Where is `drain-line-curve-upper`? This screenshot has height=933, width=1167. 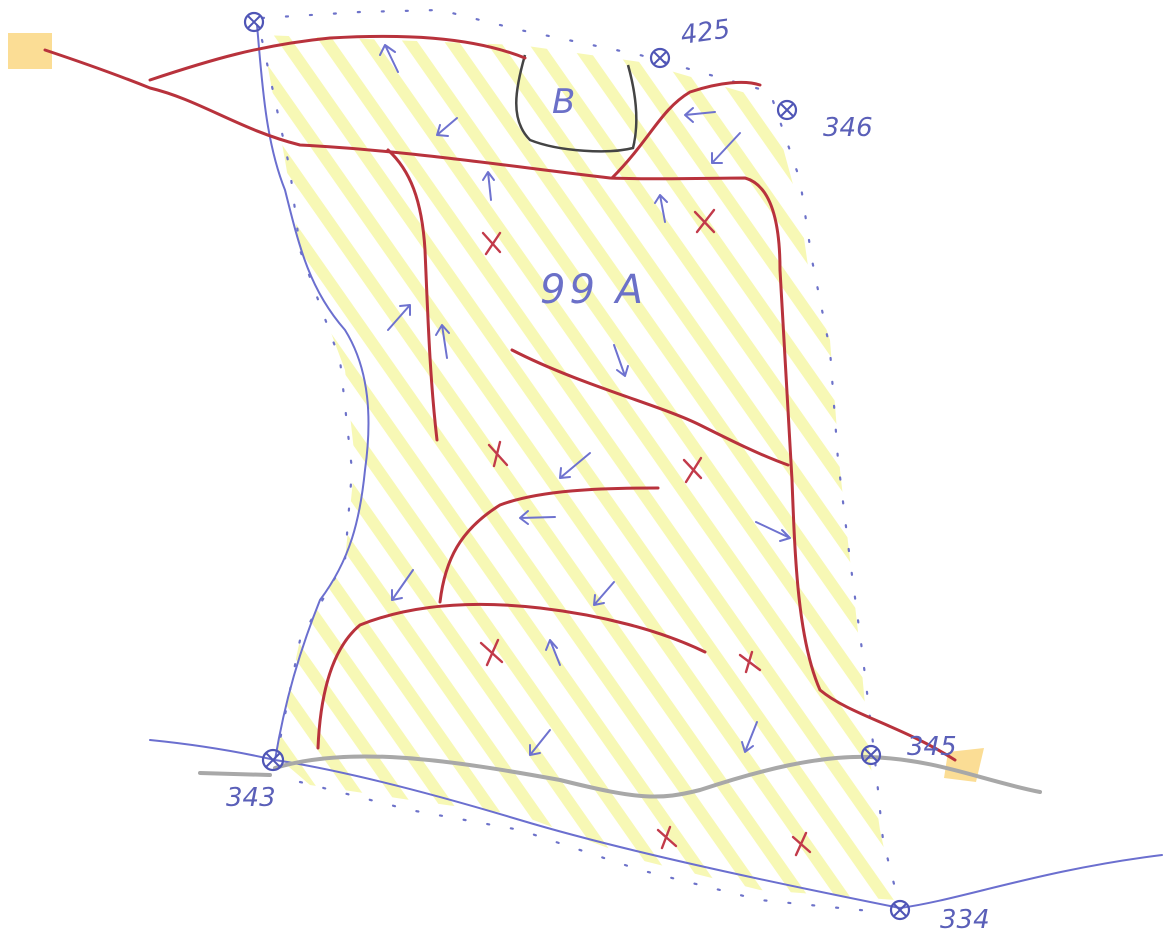
drain-line-curve-upper is located at coordinates (549, 545).